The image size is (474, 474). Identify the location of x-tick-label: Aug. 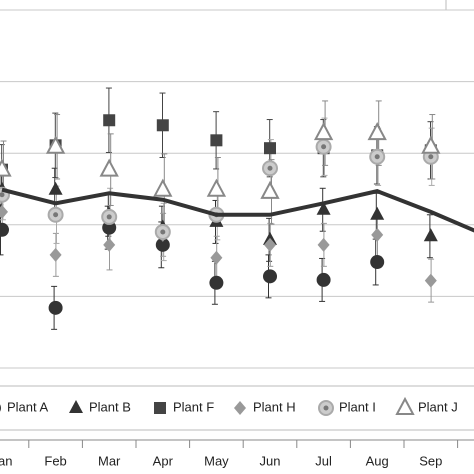
(377, 460).